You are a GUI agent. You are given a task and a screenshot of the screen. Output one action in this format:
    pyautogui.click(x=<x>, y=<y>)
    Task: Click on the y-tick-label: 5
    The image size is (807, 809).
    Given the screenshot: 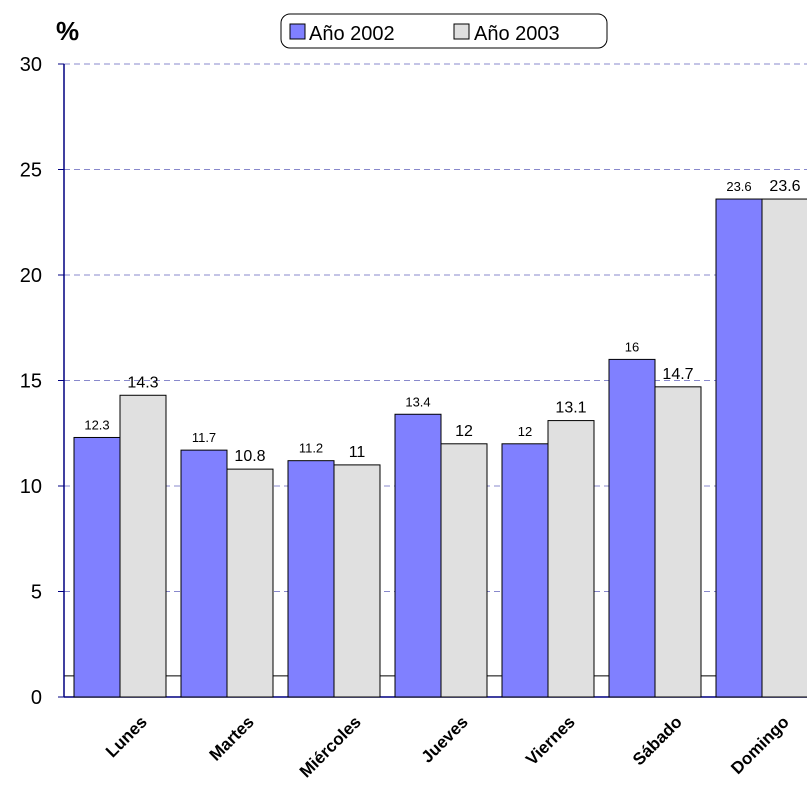 What is the action you would take?
    pyautogui.click(x=36, y=593)
    